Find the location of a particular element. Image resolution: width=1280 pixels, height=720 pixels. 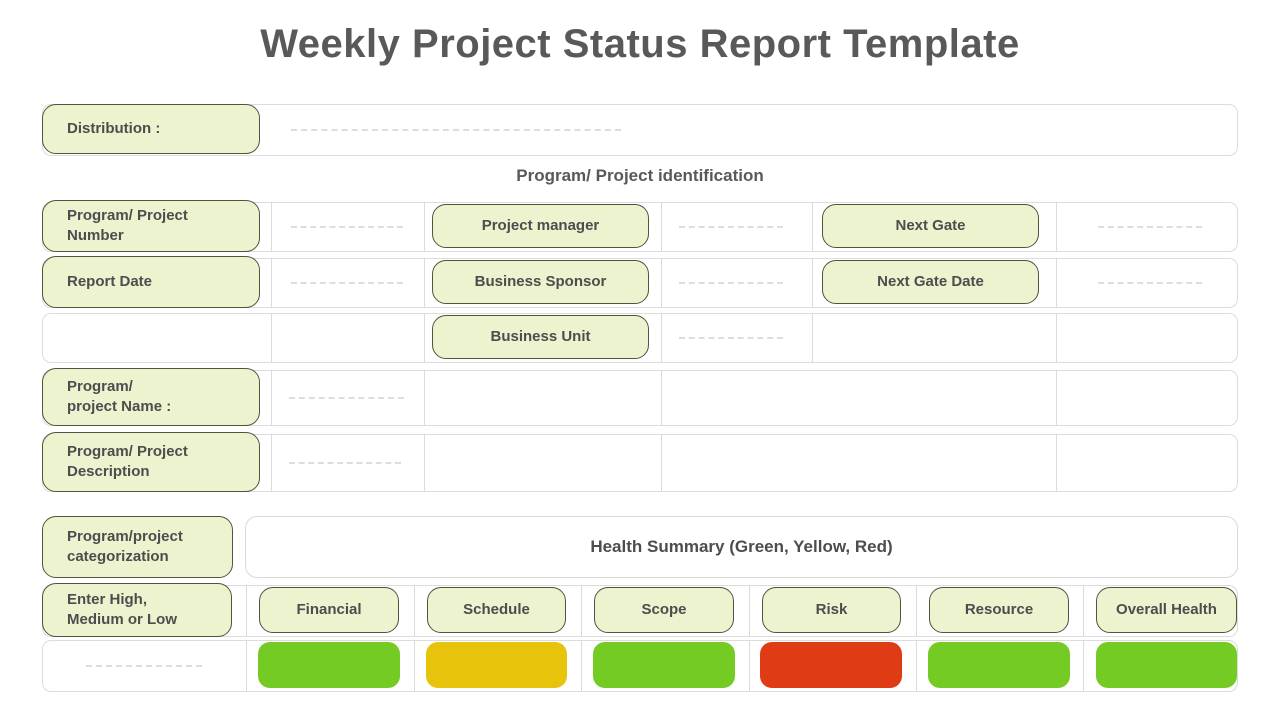

rating-hint-label: Enter High, Medium or Low is located at coordinates (137, 610).